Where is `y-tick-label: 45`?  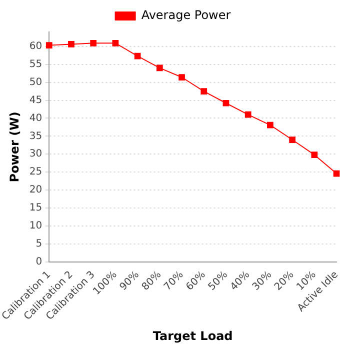 y-tick-label: 45 is located at coordinates (35, 100).